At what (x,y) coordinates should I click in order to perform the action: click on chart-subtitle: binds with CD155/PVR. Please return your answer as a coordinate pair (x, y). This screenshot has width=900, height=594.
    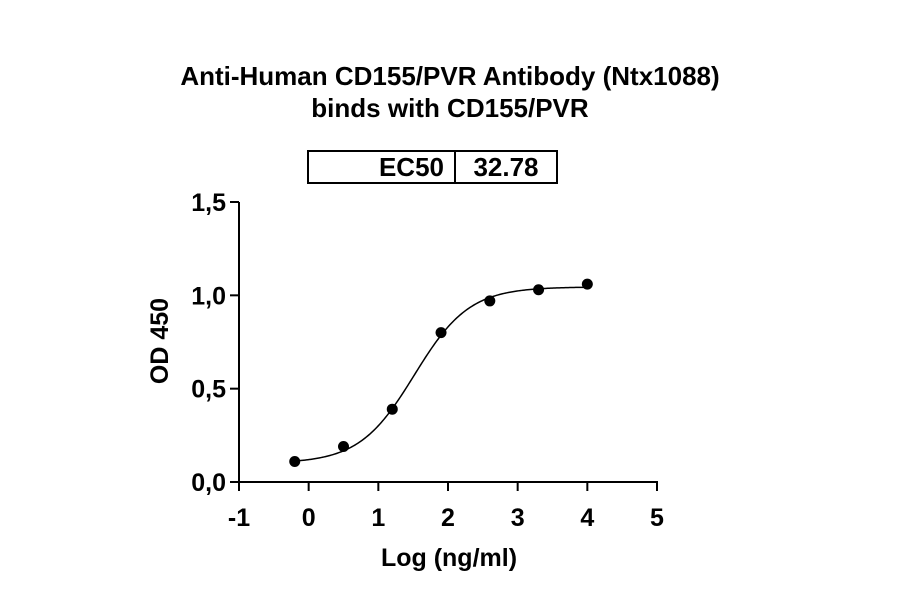
    Looking at the image, I should click on (450, 108).